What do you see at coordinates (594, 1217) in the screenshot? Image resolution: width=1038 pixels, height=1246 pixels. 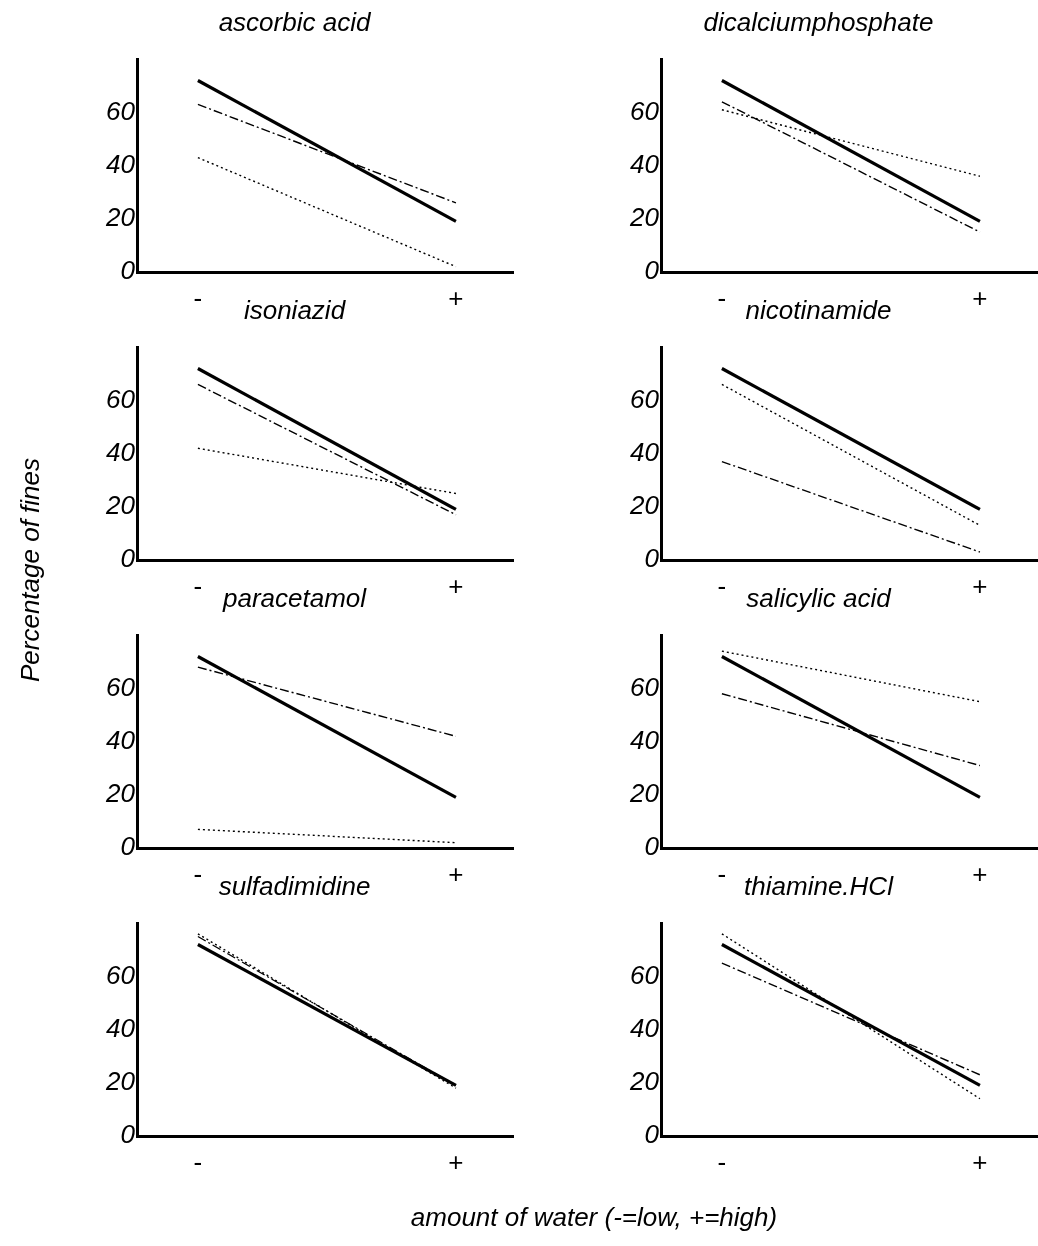 I see `x-axis-title: amount of water (-=low, +=high)` at bounding box center [594, 1217].